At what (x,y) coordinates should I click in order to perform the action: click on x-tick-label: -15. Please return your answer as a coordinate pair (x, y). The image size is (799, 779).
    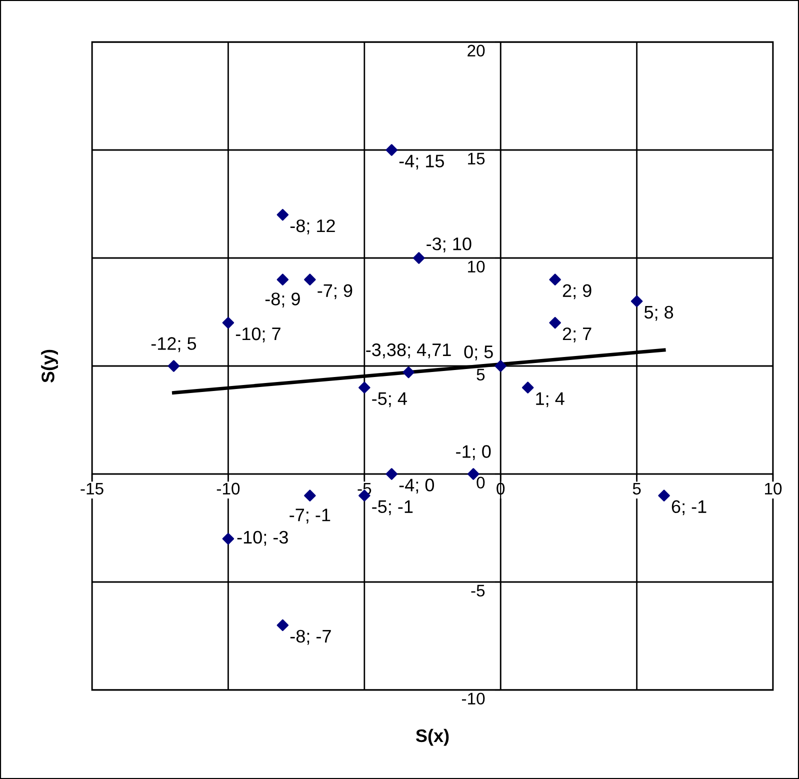
    Looking at the image, I should click on (92, 488).